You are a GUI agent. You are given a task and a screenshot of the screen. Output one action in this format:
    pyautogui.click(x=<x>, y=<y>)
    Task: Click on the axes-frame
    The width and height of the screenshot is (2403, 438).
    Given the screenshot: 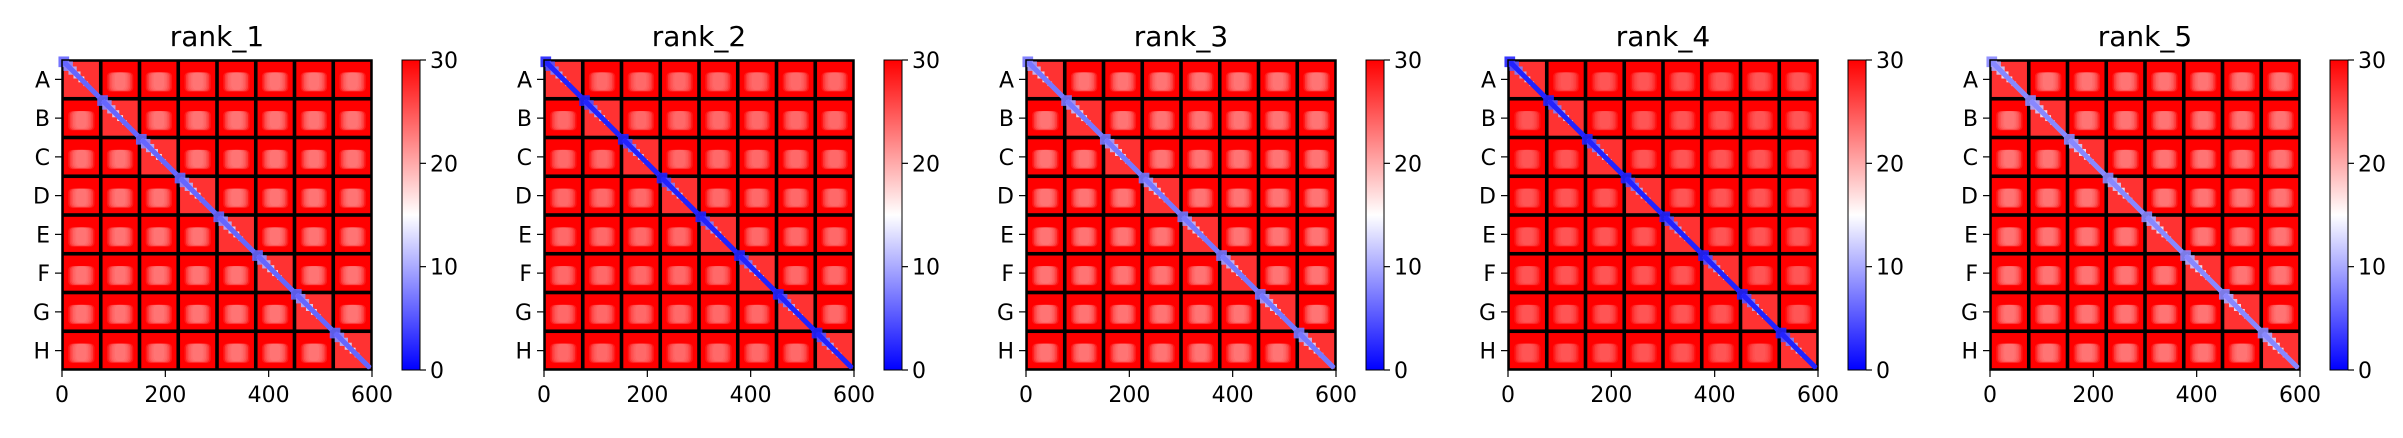 What is the action you would take?
    pyautogui.click(x=217, y=215)
    